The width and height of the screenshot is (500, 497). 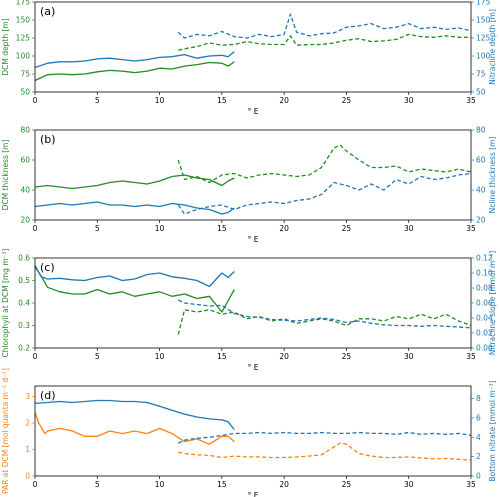 I want to click on y-left-tick-label: 0.5, so click(x=24, y=280).